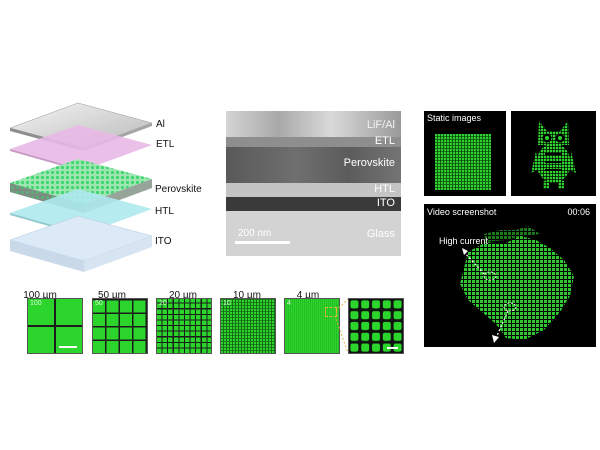 The image size is (600, 450). I want to click on pixel-size-label-4: 4 µm, so click(308, 295).